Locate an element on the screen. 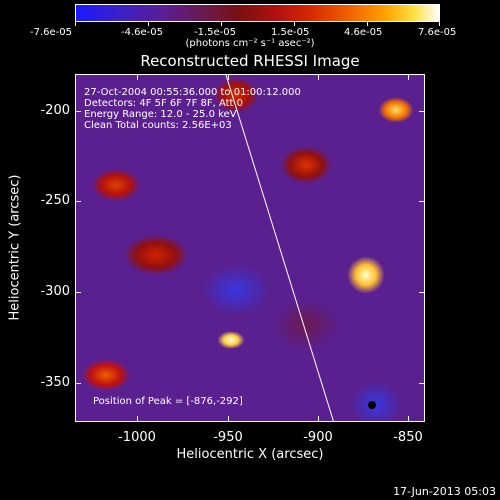 This screenshot has height=500, width=500. annotation-clean: Clean Total counts: 2.56E+03 is located at coordinates (158, 125).